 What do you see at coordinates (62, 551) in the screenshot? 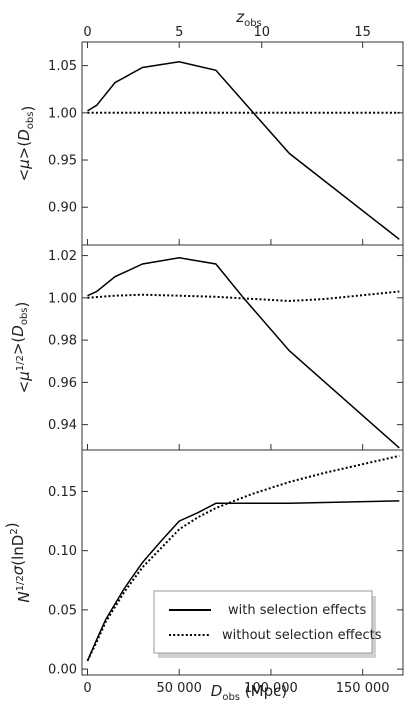
I see `panel-3-ytick-label: 0.10` at bounding box center [62, 551].